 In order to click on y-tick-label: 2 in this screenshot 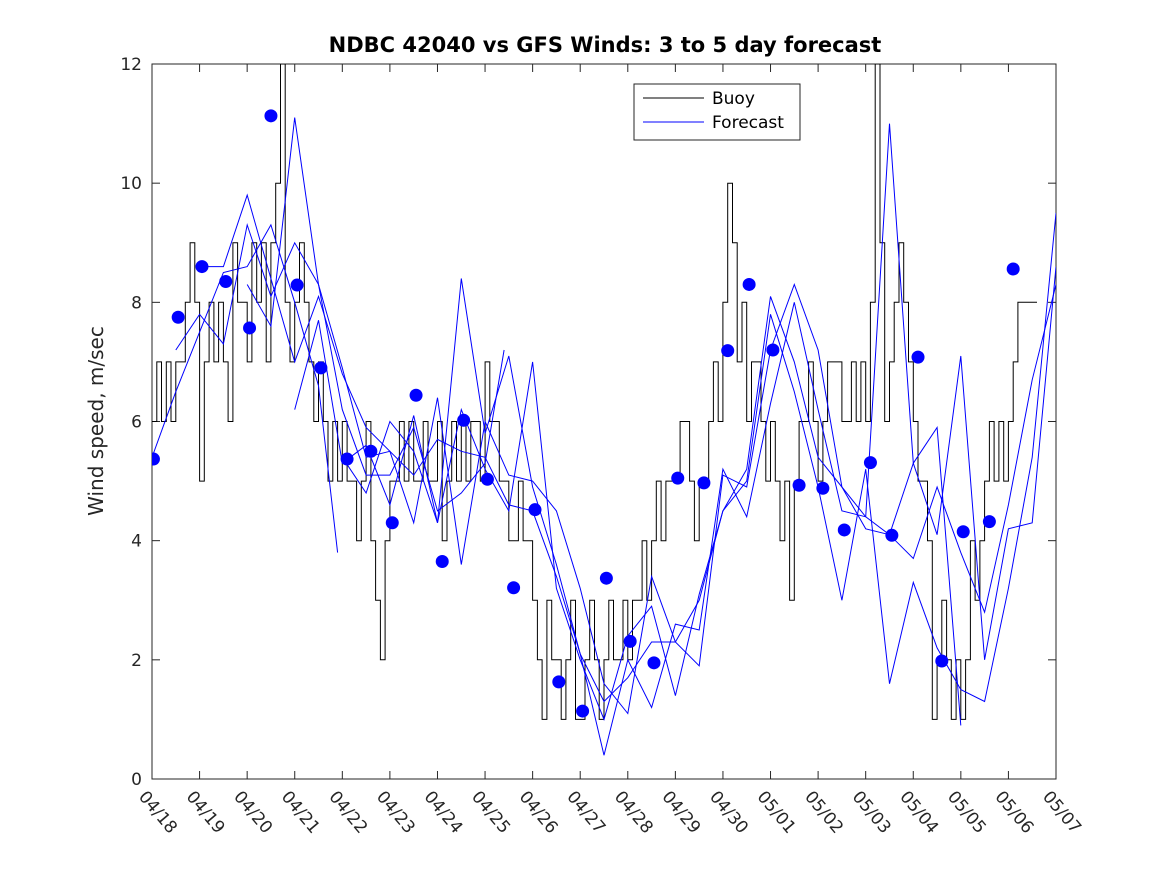, I will do `click(136, 661)`.